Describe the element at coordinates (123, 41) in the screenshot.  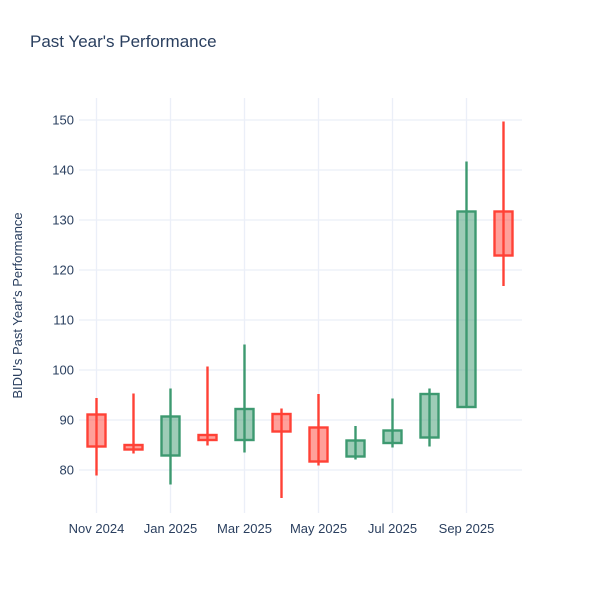
I see `chart-title: Past Year's Performance` at that location.